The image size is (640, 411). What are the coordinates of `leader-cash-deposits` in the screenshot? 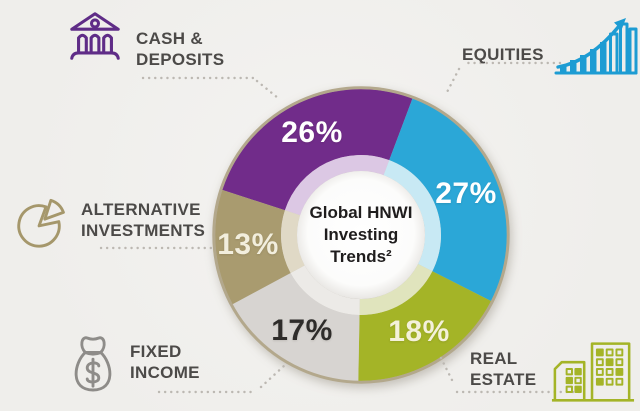 It's located at (210, 88).